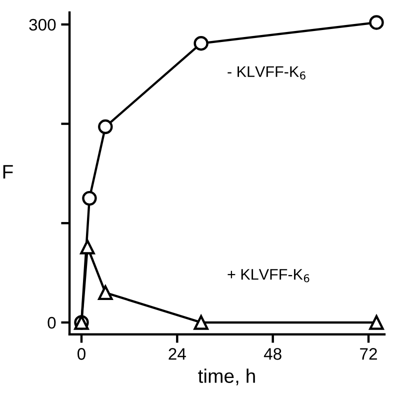 This screenshot has width=409, height=418. I want to click on series-label: - KLVFF-K$_{6}$, so click(267, 73).